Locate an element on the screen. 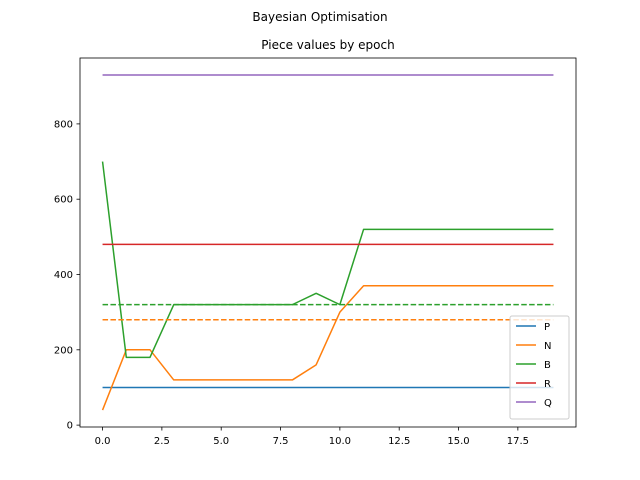  legend-label-r: R is located at coordinates (547, 384).